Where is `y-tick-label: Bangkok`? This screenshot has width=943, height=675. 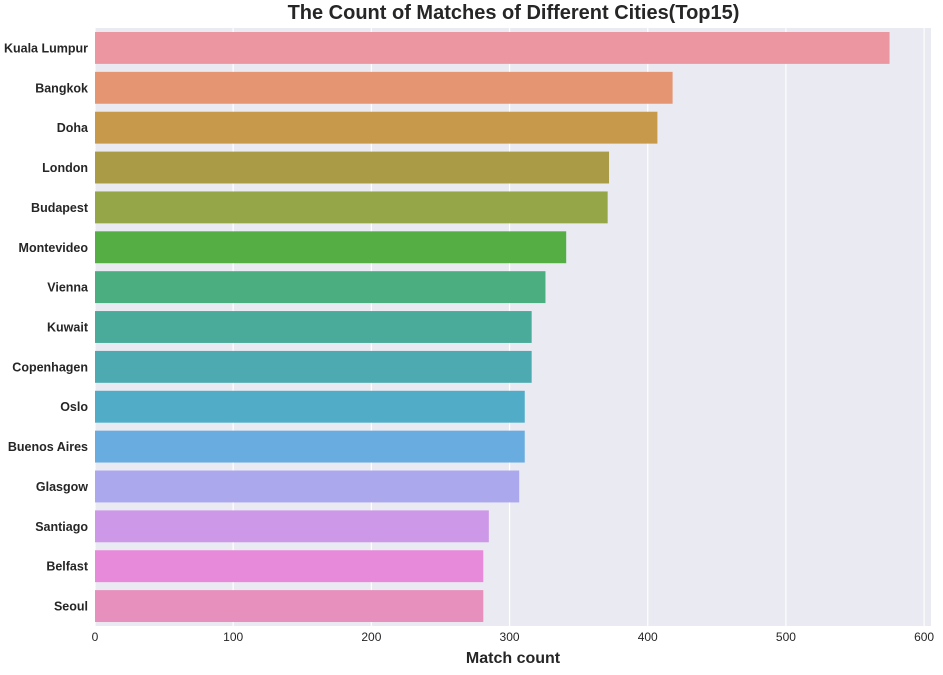
y-tick-label: Bangkok is located at coordinates (61, 88).